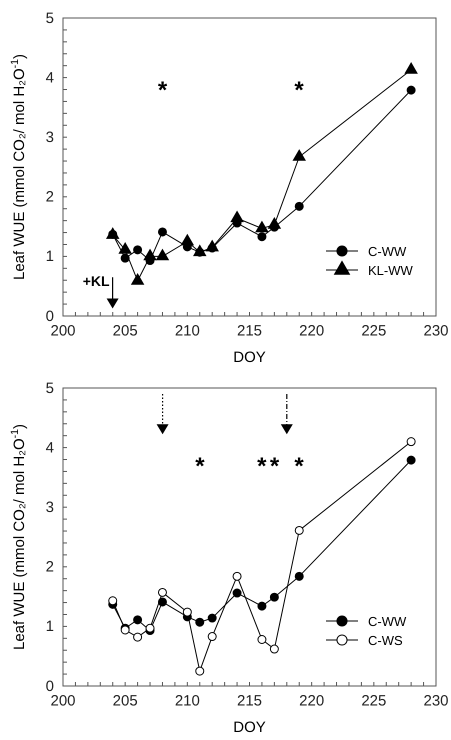  Describe the element at coordinates (385, 640) in the screenshot. I see `legend-label: C-WS` at that location.